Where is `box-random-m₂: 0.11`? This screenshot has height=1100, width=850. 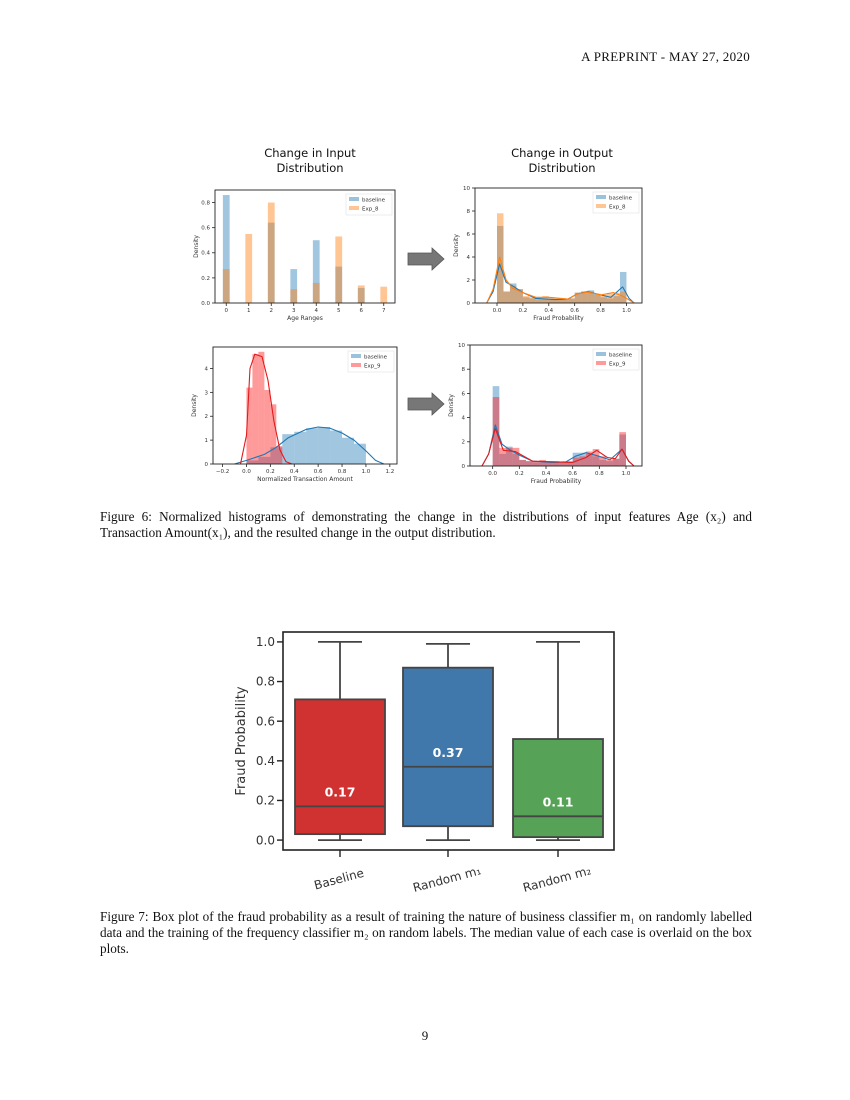 box-random-m₂: 0.11 is located at coordinates (558, 741).